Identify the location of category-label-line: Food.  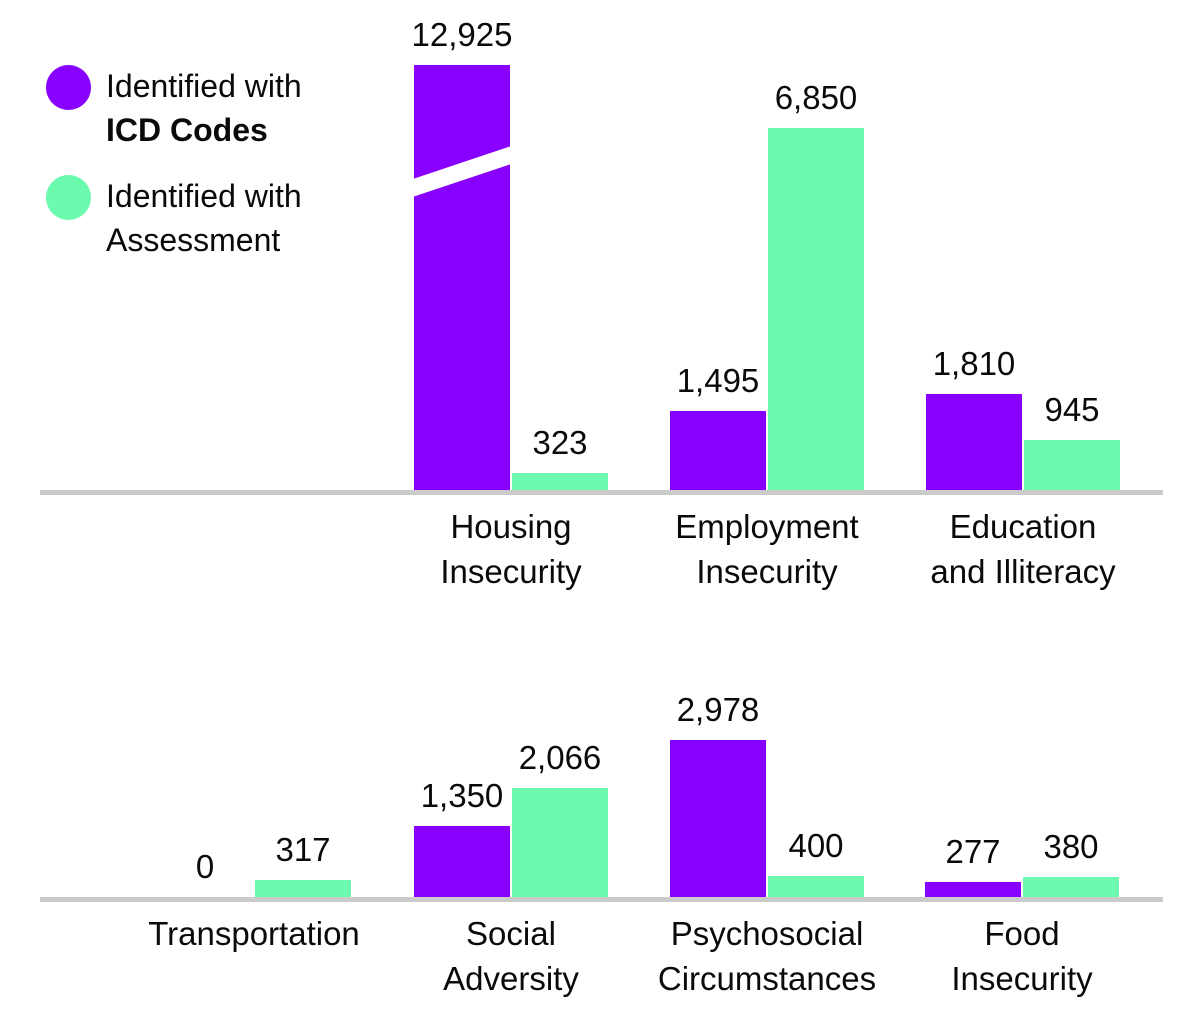
(1022, 933).